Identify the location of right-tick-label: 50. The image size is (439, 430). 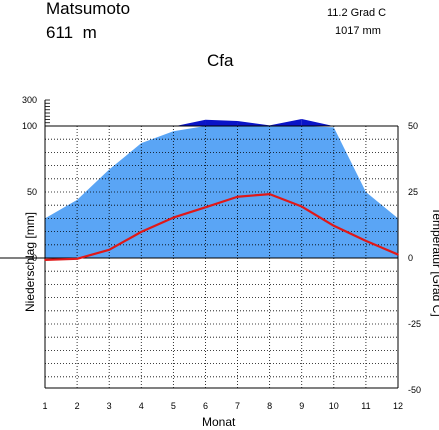
(413, 126).